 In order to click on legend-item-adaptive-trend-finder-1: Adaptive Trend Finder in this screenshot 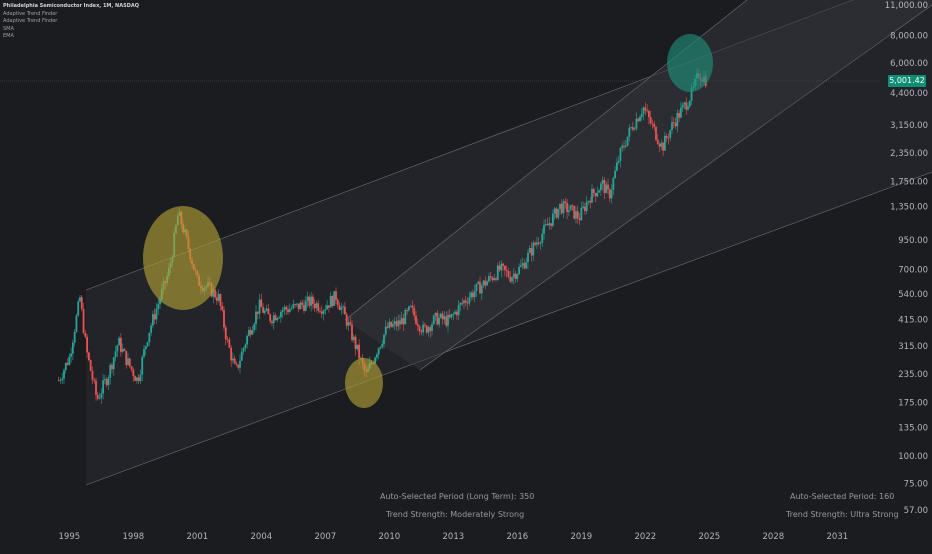, I will do `click(30, 13)`.